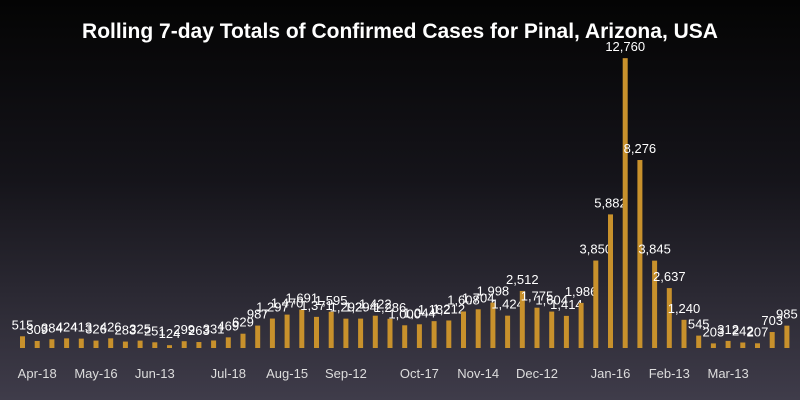 The height and width of the screenshot is (400, 800). Describe the element at coordinates (140, 329) in the screenshot. I see `bar-value-label: 325` at that location.